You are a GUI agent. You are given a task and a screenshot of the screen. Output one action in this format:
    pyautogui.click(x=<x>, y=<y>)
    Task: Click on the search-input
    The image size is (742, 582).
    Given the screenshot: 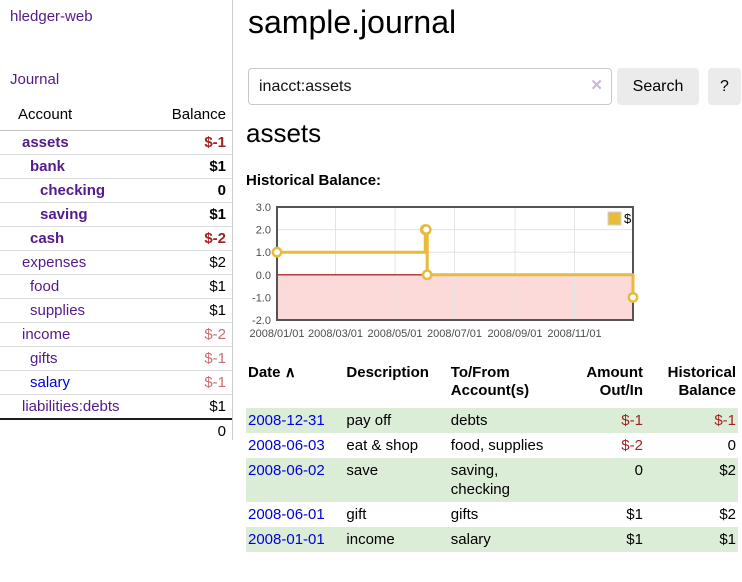 What is the action you would take?
    pyautogui.click(x=430, y=86)
    